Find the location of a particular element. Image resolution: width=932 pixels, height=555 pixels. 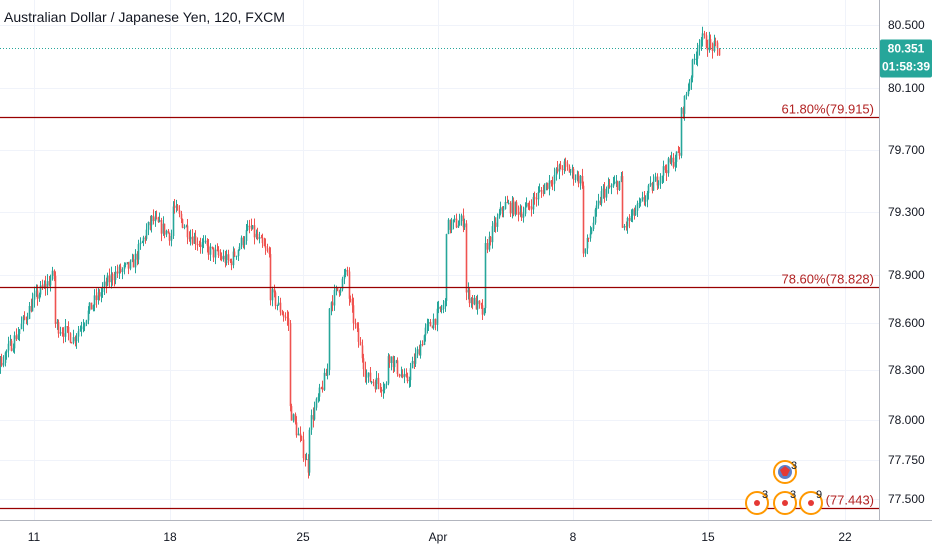

event-marker-3: 9 is located at coordinates (811, 502).